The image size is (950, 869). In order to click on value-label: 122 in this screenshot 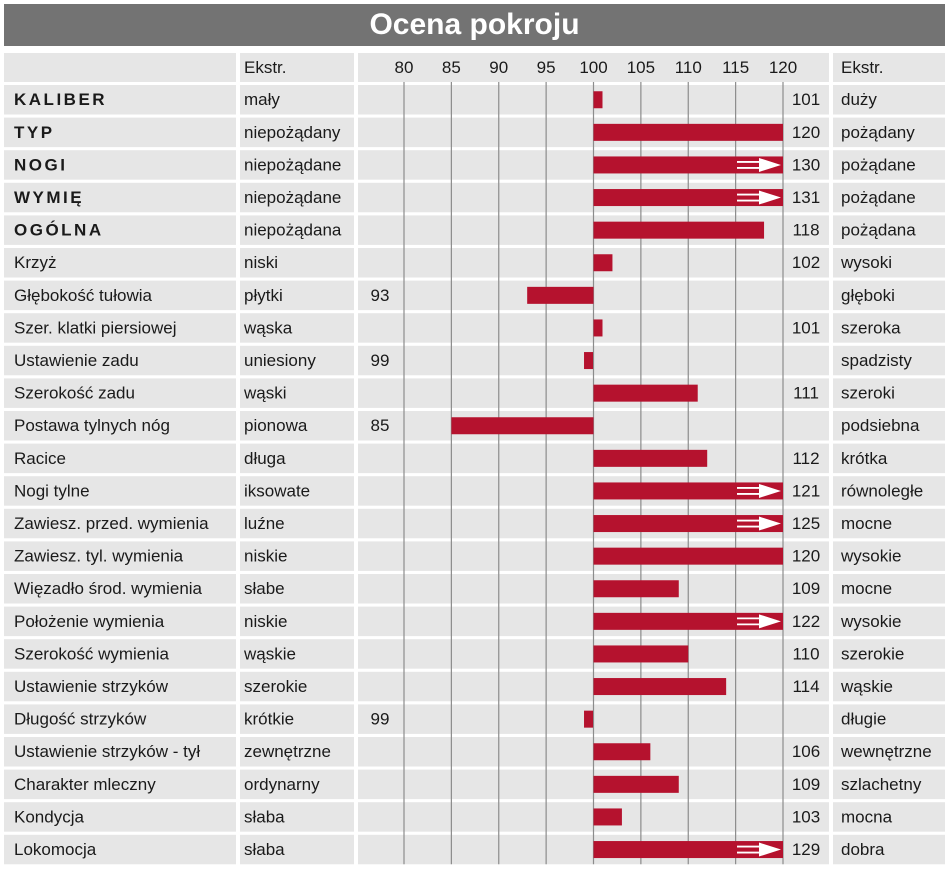, I will do `click(806, 621)`.